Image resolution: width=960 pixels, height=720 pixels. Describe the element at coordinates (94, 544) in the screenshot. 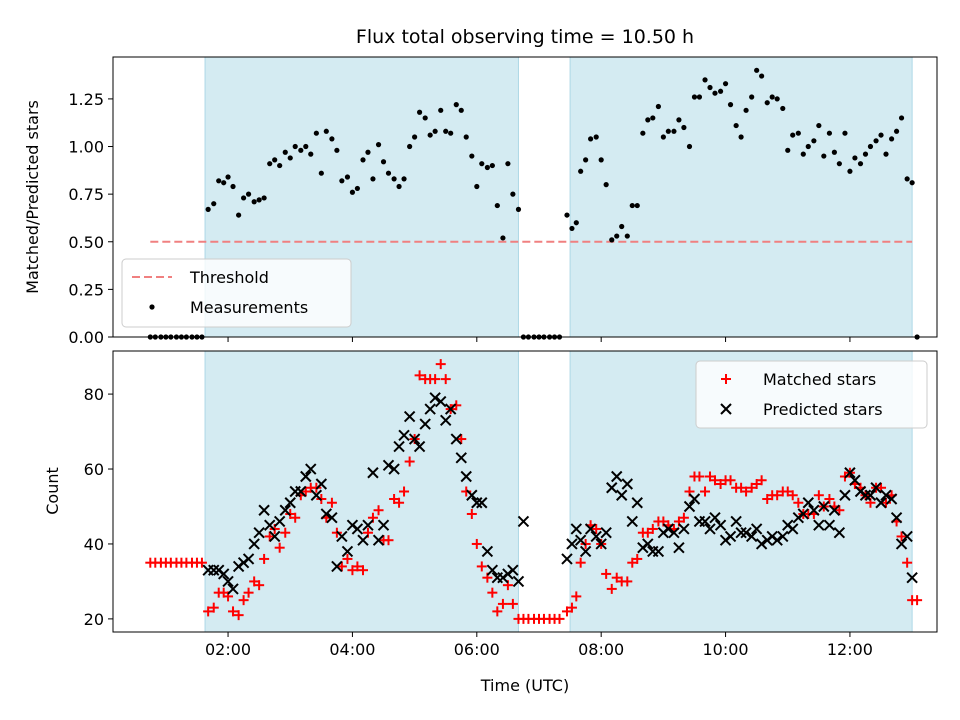

I see `bottom-y-tick-label: 40` at that location.